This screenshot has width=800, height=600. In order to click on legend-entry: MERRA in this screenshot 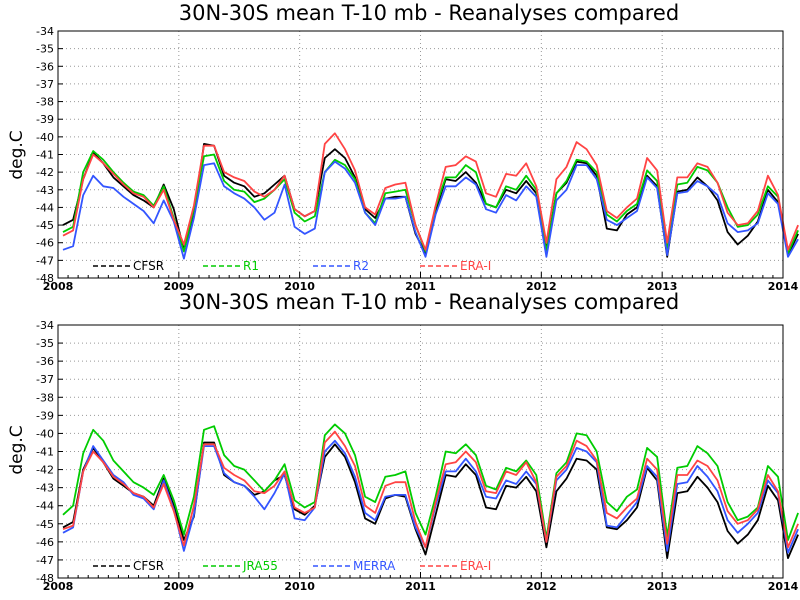, I will do `click(374, 566)`.